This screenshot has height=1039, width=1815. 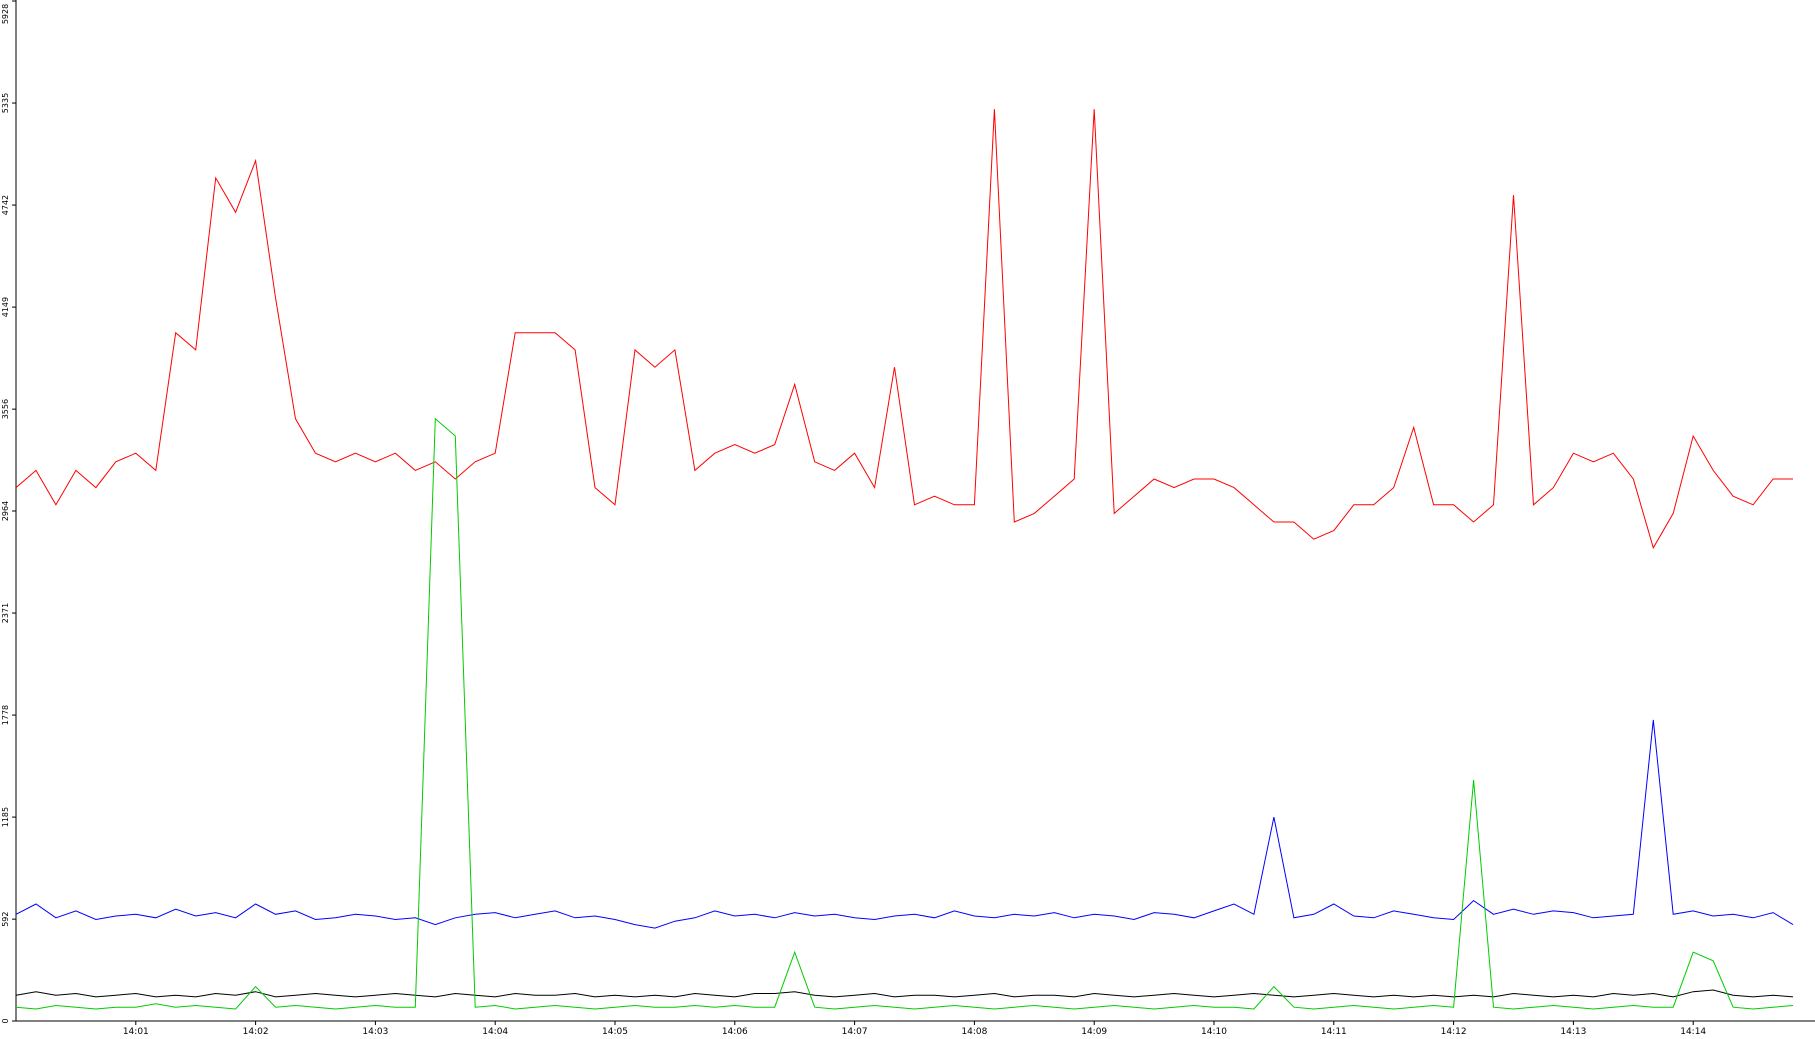 I want to click on y-tick-label: 4742, so click(x=5, y=205).